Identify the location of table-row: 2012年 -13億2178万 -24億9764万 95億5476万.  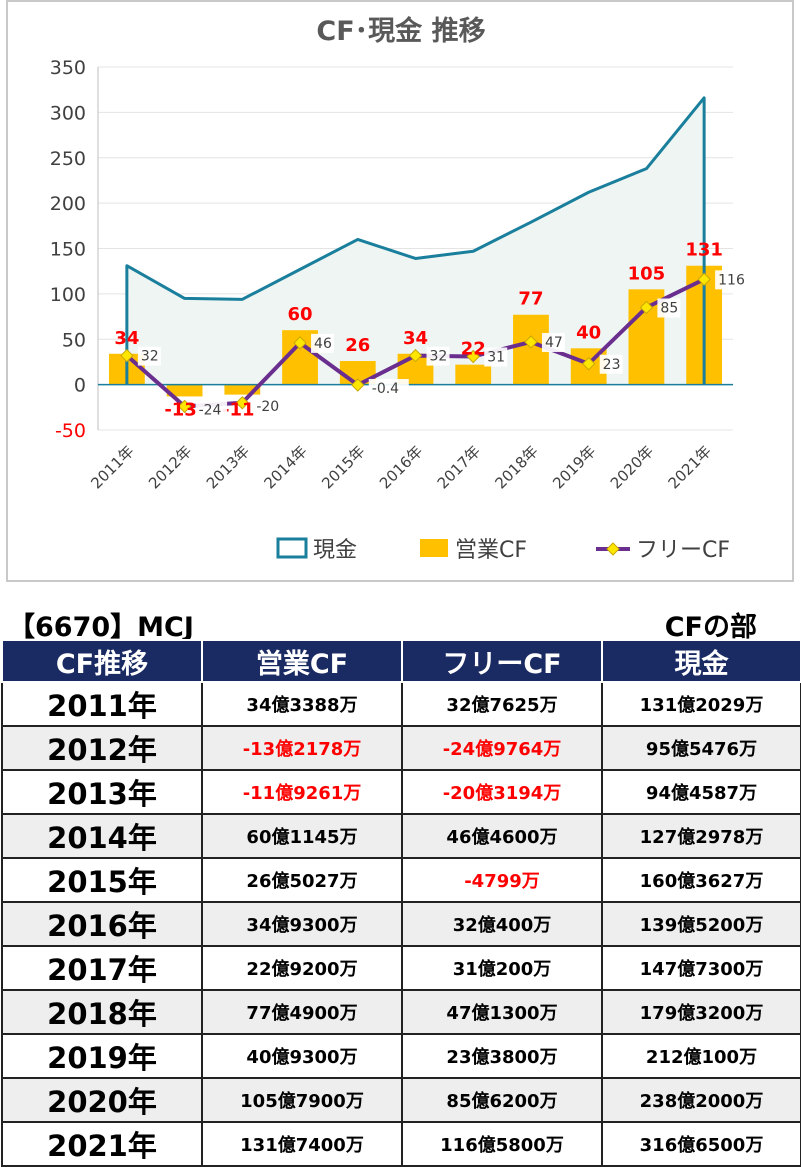
(401, 748).